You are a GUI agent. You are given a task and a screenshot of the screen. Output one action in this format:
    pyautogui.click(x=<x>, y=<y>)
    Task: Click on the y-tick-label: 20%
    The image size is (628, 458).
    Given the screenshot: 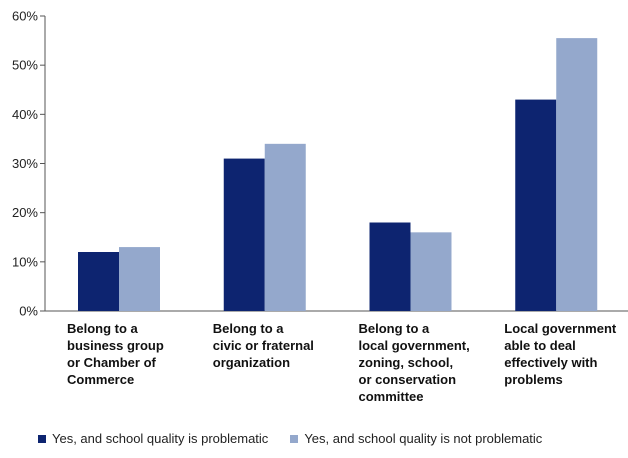 What is the action you would take?
    pyautogui.click(x=25, y=212)
    